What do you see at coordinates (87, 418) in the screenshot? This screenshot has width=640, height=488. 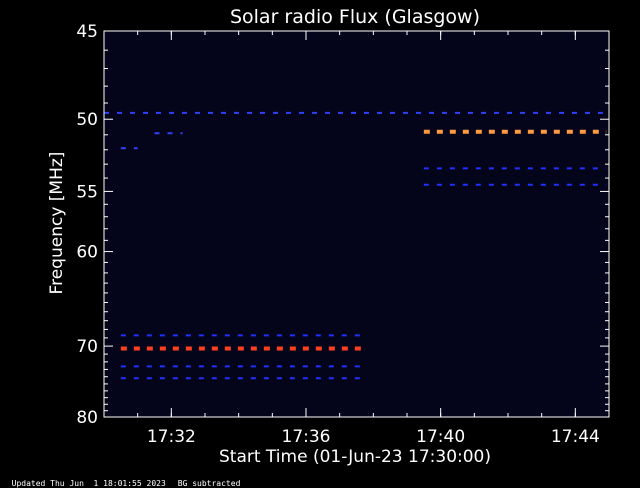 I see `y-tick-label-80: 80` at bounding box center [87, 418].